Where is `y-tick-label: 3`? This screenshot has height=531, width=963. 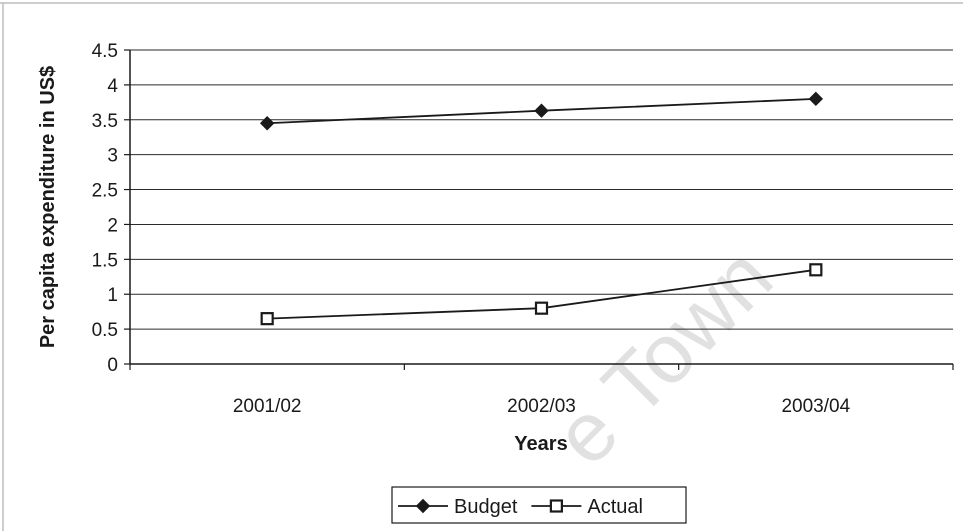 y-tick-label: 3 is located at coordinates (112, 156).